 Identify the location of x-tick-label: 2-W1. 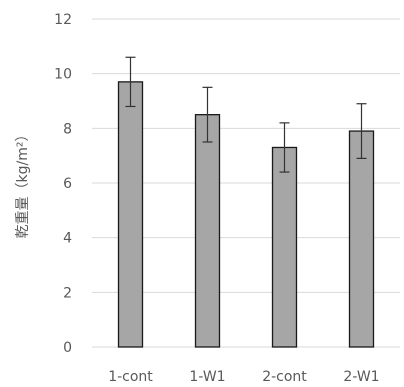
(361, 377).